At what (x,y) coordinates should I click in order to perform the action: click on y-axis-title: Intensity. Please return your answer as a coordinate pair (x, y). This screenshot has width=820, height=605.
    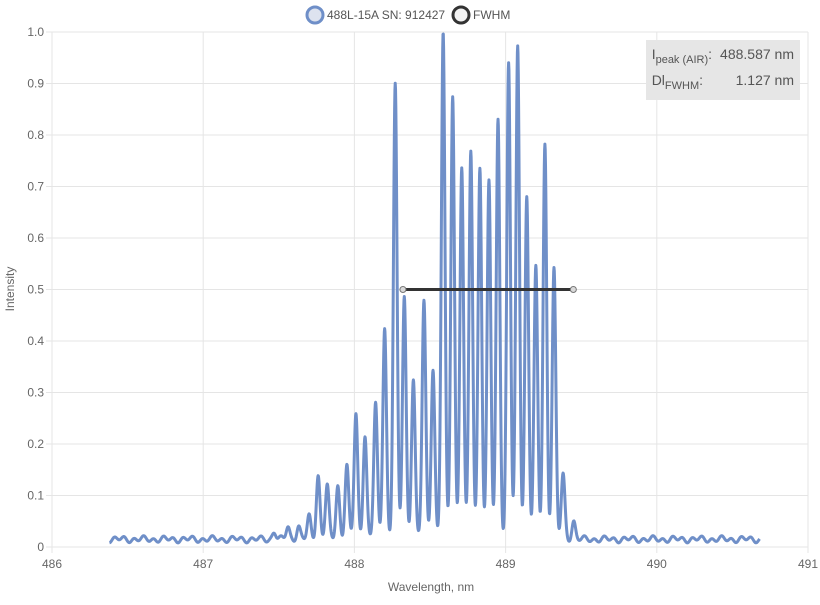
    Looking at the image, I should click on (10, 289).